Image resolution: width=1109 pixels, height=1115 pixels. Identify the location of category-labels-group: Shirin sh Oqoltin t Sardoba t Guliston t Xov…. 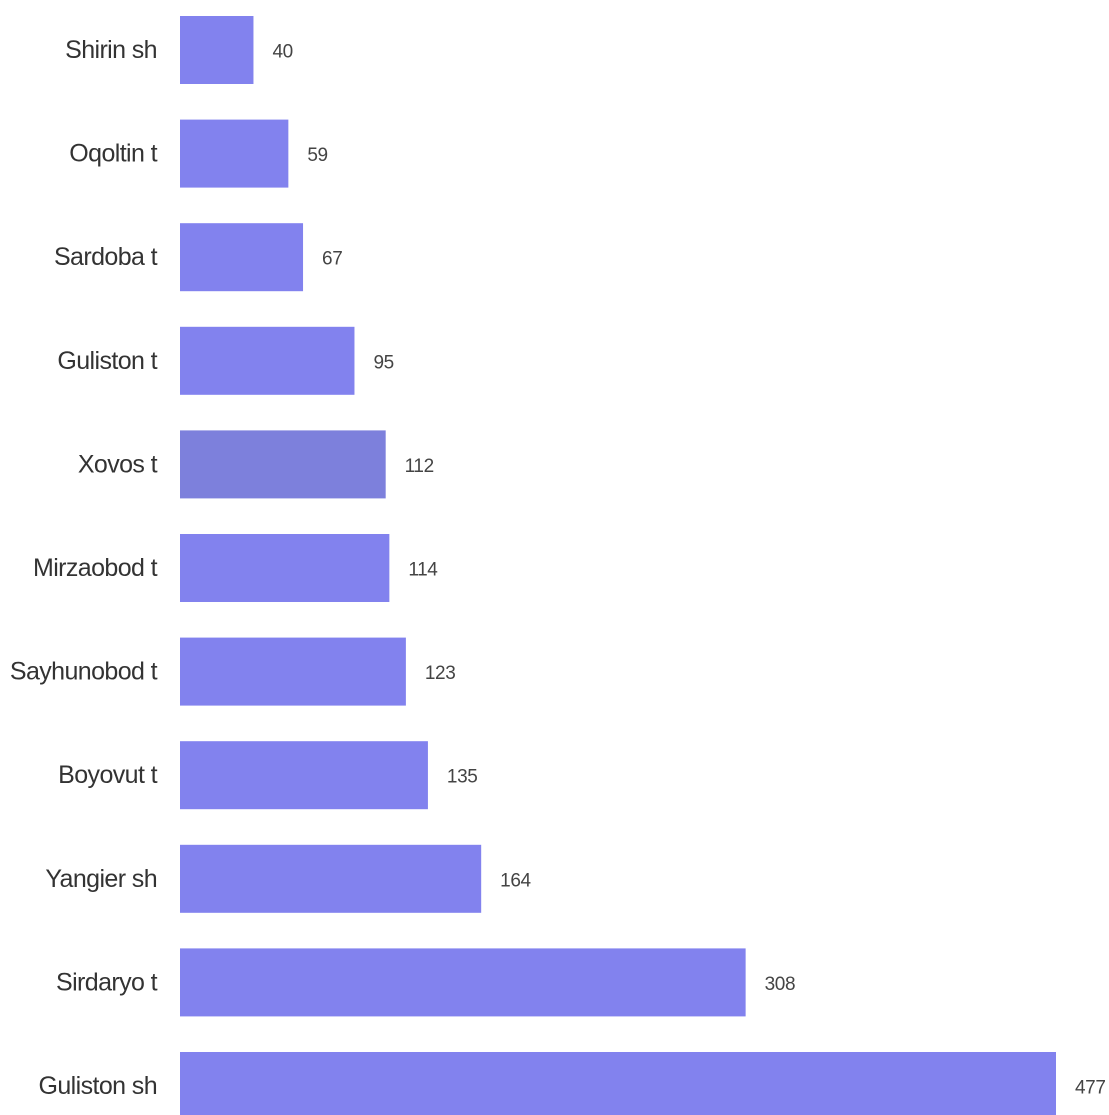
(84, 568).